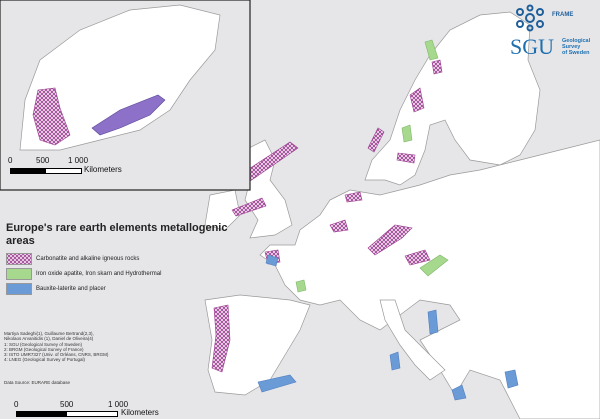 This screenshot has height=419, width=600. I want to click on legend-item-carbonatite: Carbonatite and alkaline igneous rocks, so click(121, 259).